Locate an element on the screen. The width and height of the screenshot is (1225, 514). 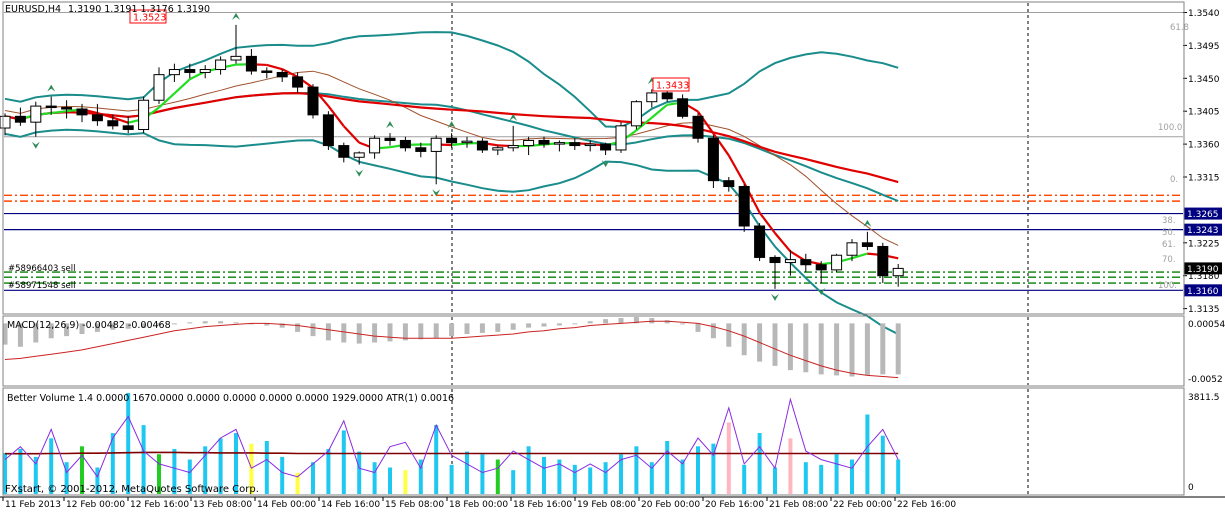
time-tick-label: 20 Feb 00:00 is located at coordinates (670, 505).